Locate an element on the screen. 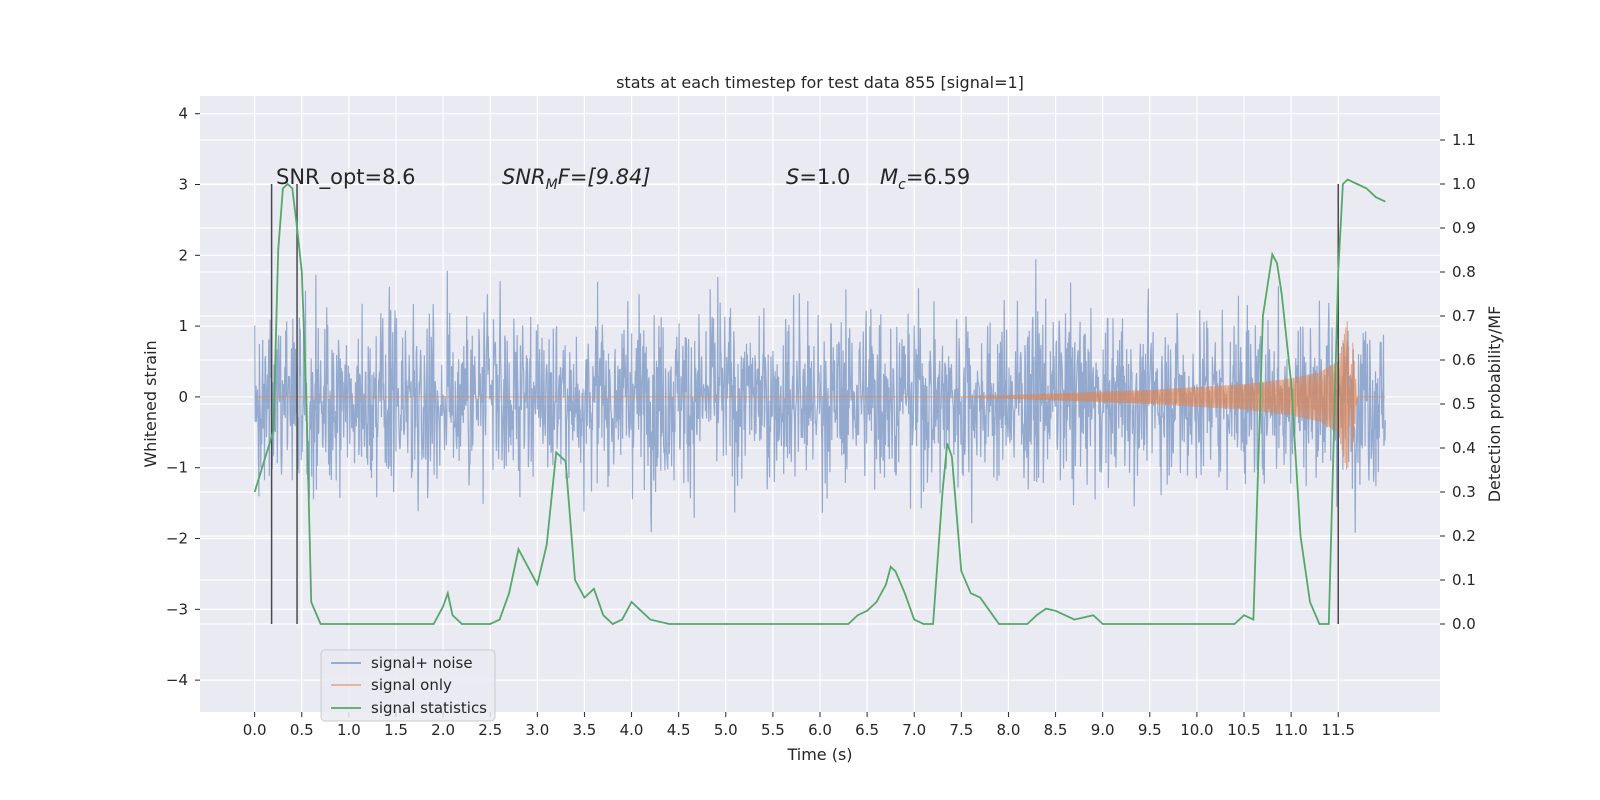  y-right-tick-label: 0.6 is located at coordinates (1464, 360).